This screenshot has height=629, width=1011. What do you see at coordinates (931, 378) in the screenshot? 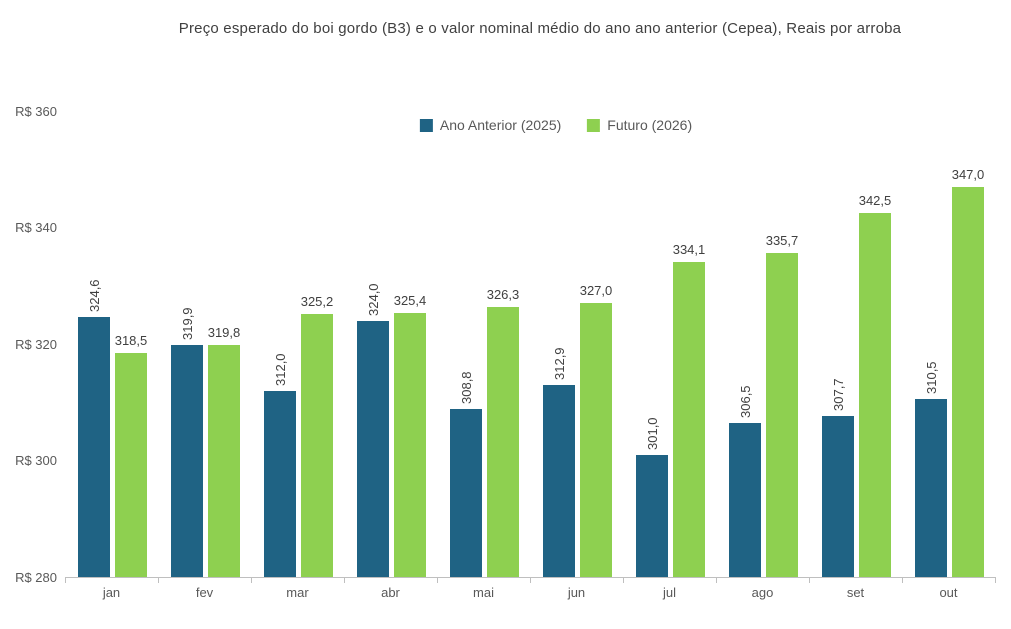
I see `bar-value-label: 310,5` at bounding box center [931, 378].